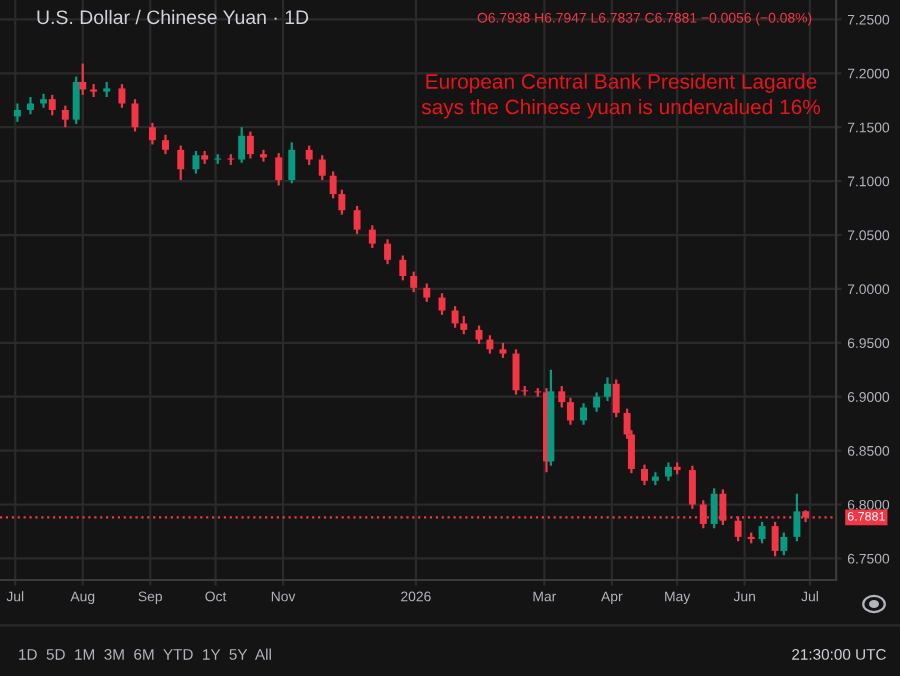  I want to click on annotation: European Central Bank President Lagarde says the Chinese yuan is undervalued 16%, so click(621, 96).